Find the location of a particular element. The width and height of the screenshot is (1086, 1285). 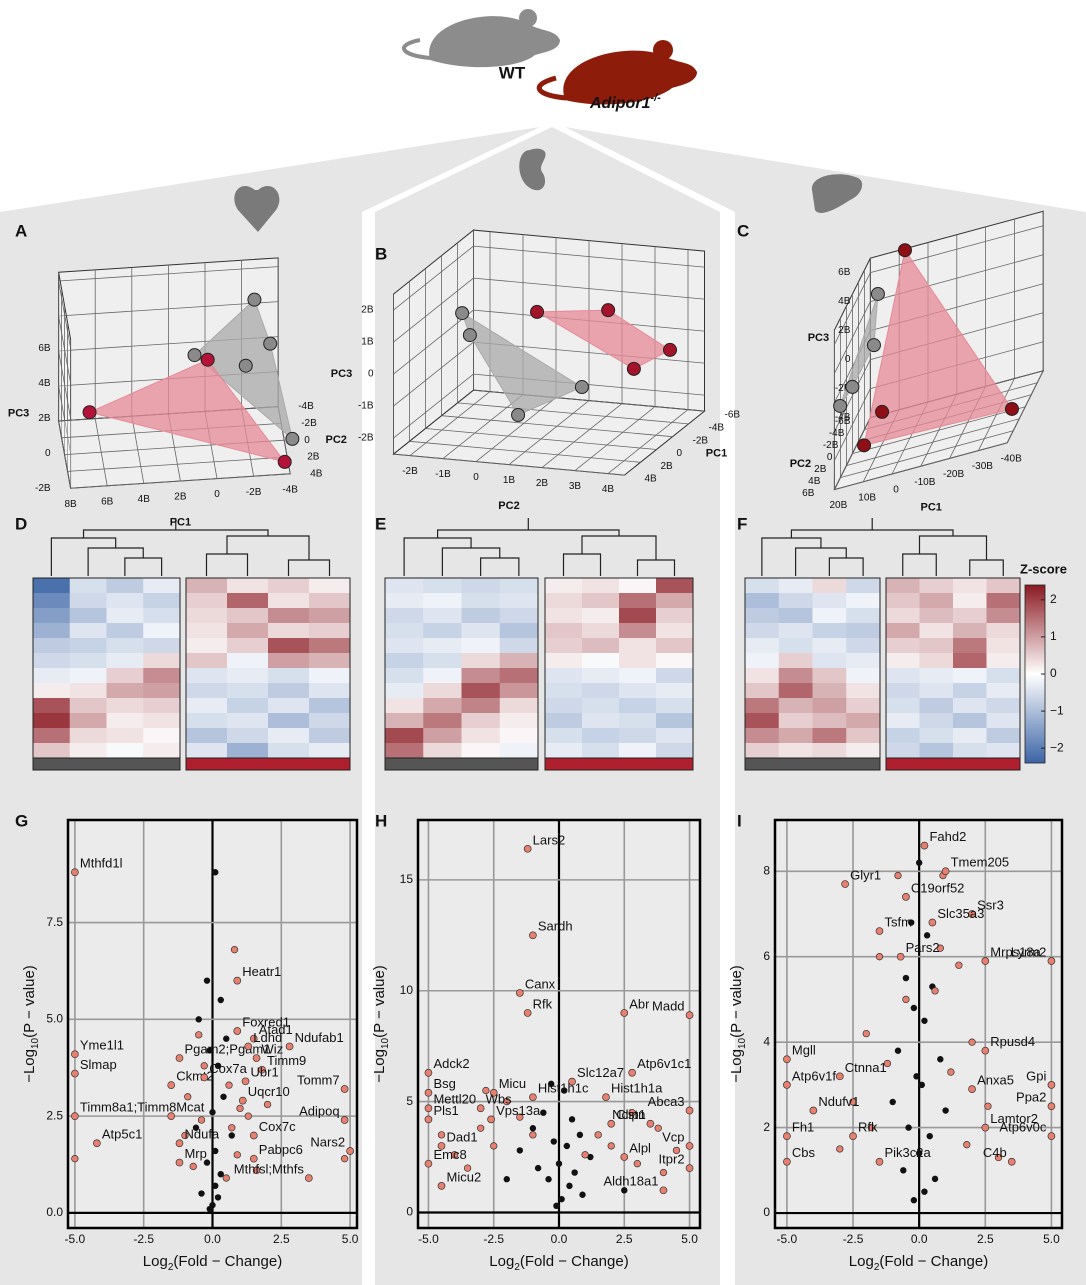

pca-tick-label: -4B is located at coordinates (843, 417).